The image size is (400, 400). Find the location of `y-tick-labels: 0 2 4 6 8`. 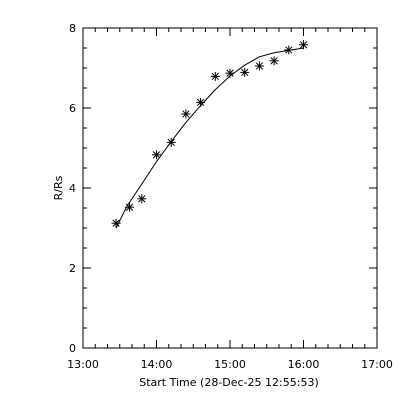

y-tick-labels: 0 2 4 6 8 is located at coordinates (72, 188).